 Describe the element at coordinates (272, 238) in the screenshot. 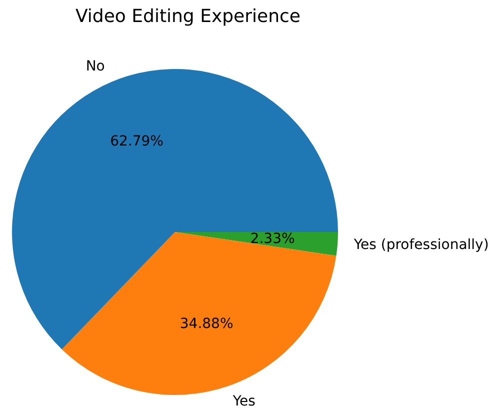

I see `data-label: 2.33%` at that location.